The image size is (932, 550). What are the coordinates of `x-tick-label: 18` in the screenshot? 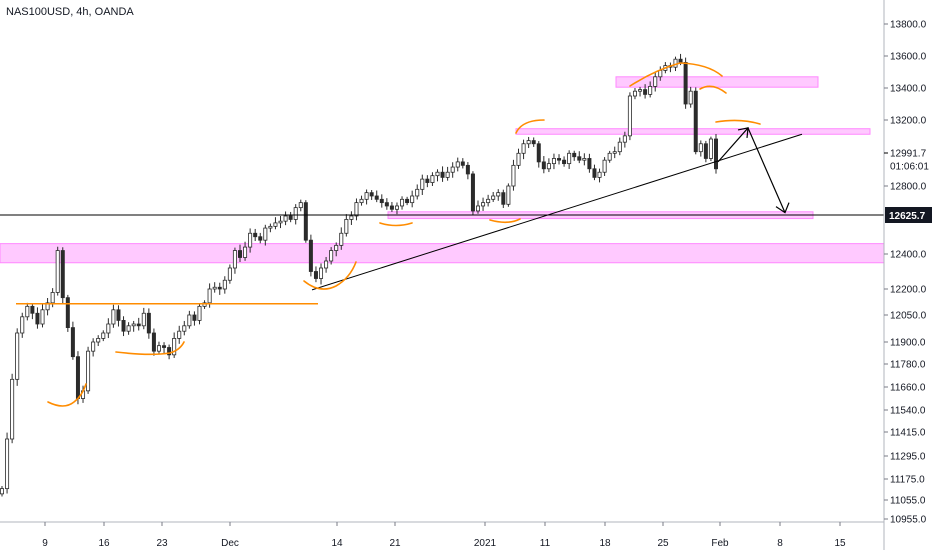 It's located at (605, 543).